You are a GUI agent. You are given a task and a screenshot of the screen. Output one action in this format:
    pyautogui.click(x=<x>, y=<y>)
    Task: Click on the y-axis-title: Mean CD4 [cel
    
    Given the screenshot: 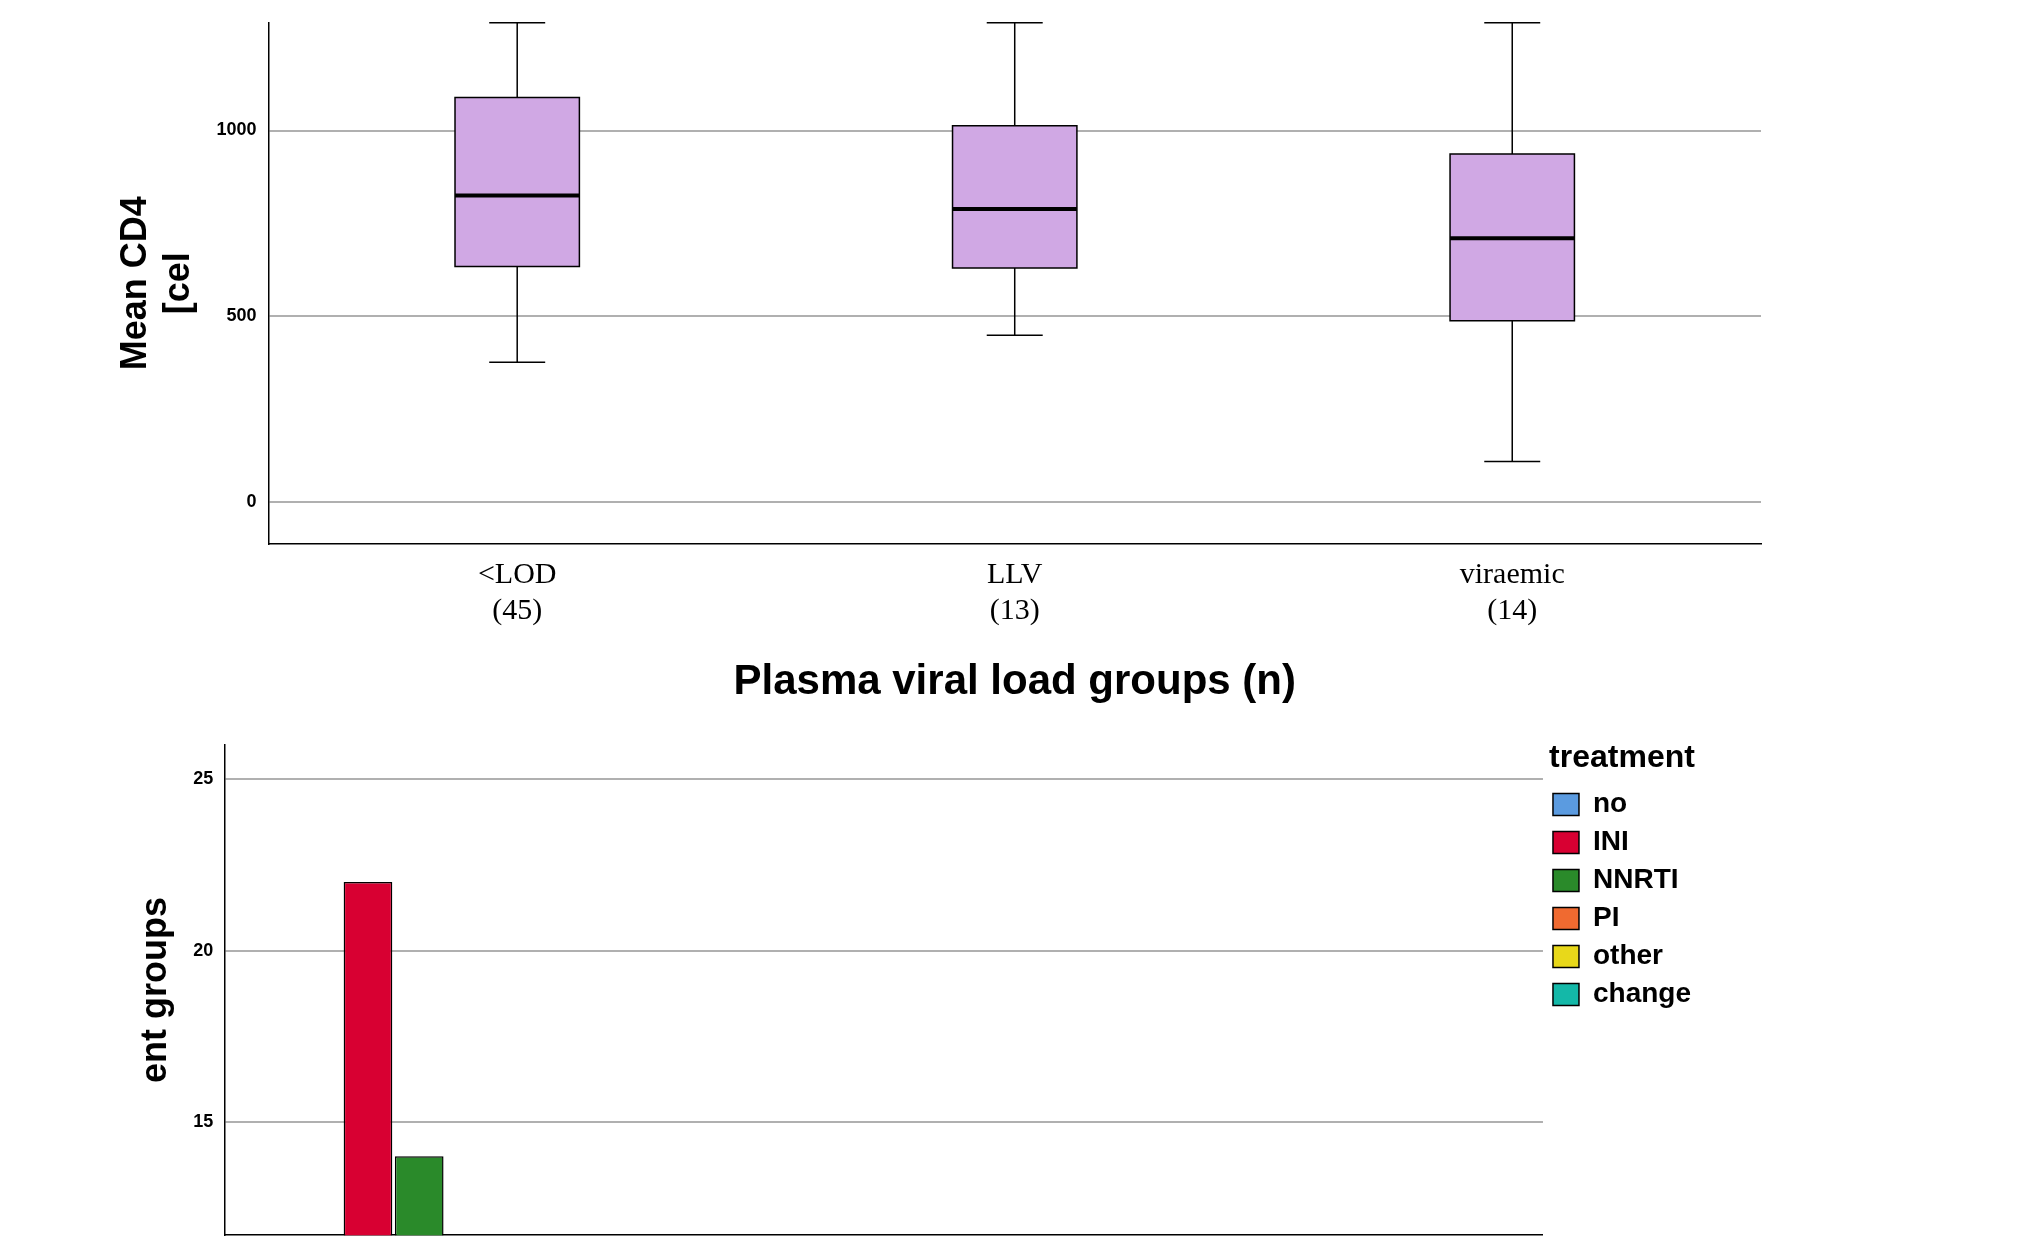 What is the action you would take?
    pyautogui.click(x=154, y=283)
    